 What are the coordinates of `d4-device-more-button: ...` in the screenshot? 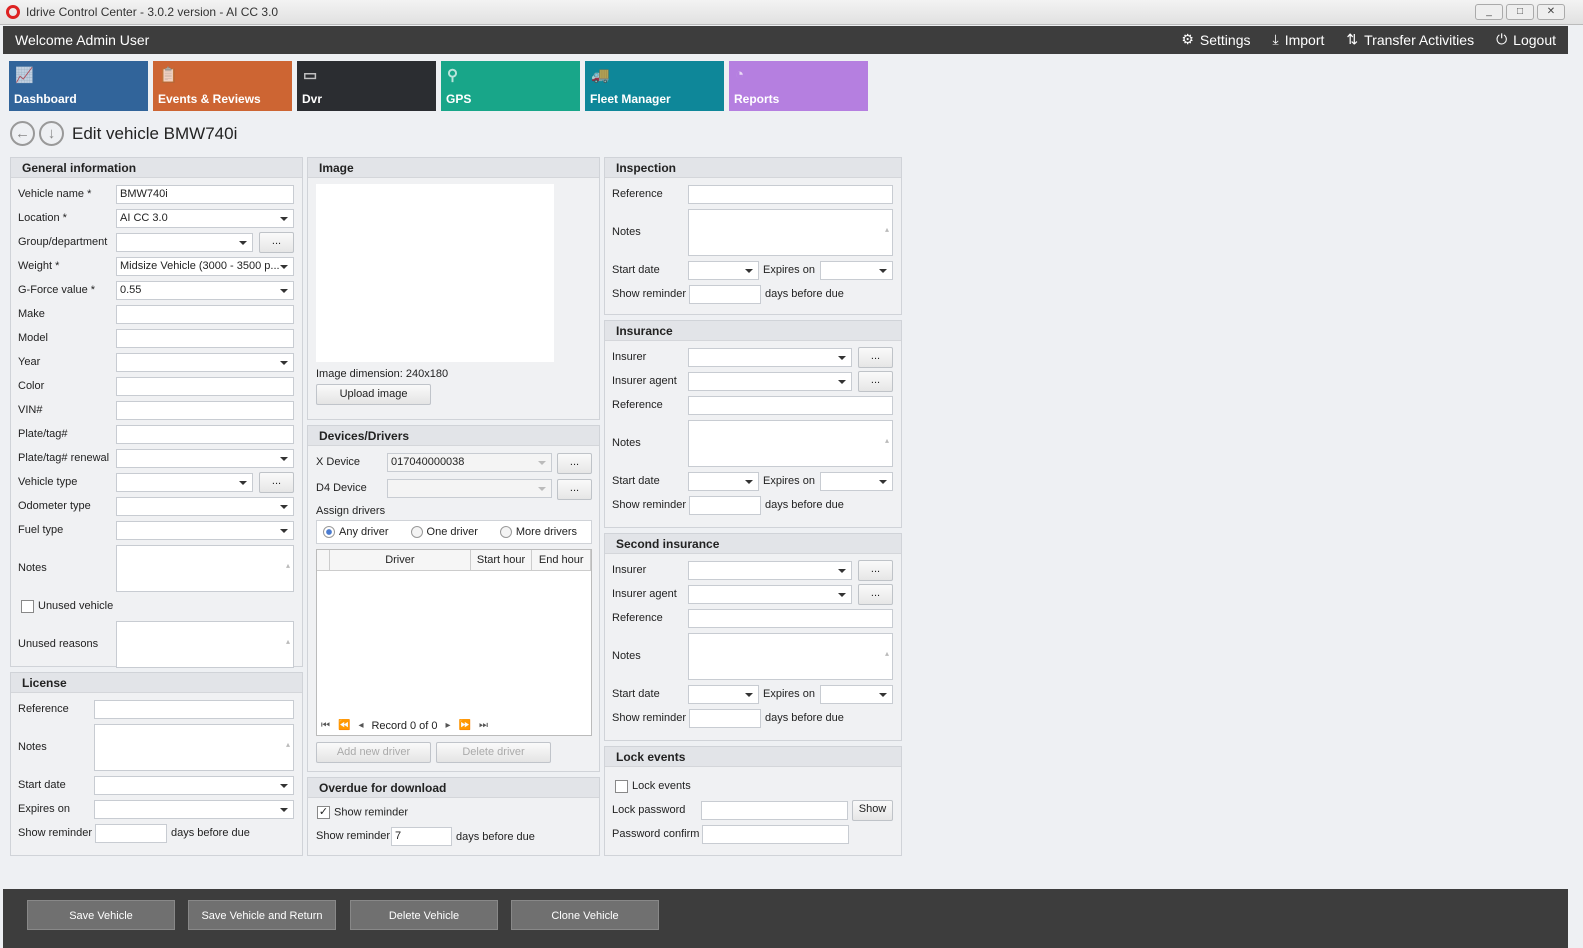 It's located at (574, 489).